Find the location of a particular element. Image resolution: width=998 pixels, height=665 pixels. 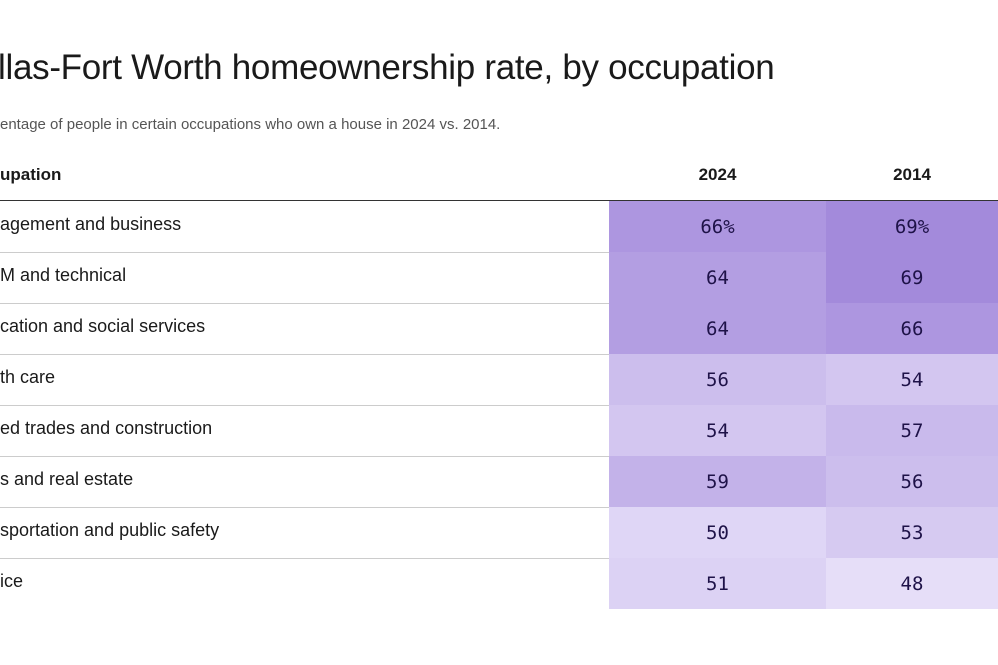

row-label: cation and social services is located at coordinates (103, 326).